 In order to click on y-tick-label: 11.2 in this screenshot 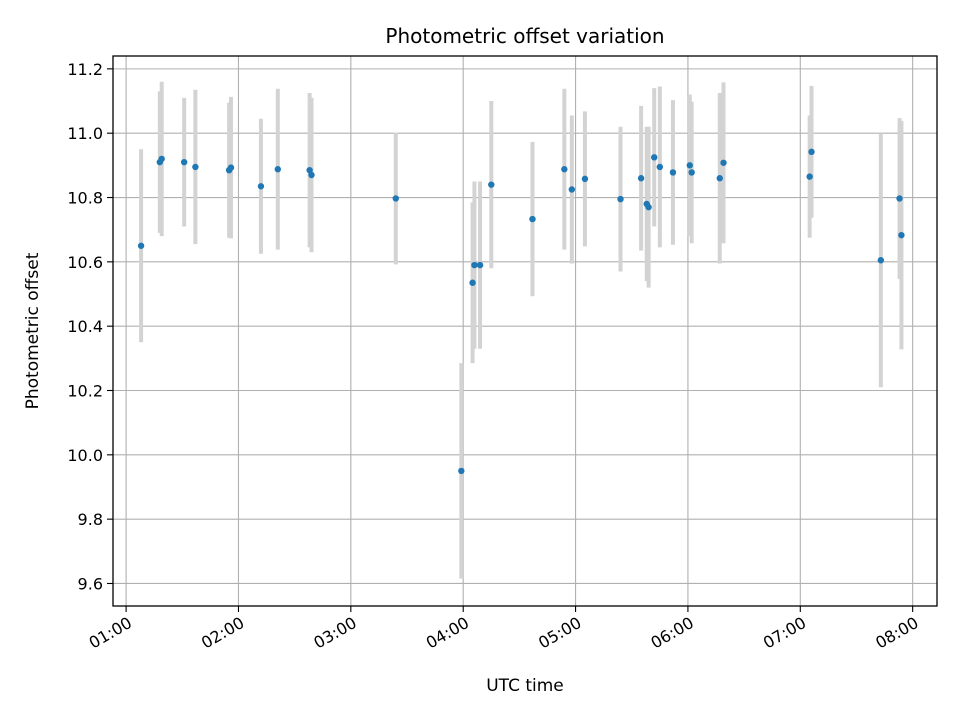, I will do `click(85, 69)`.